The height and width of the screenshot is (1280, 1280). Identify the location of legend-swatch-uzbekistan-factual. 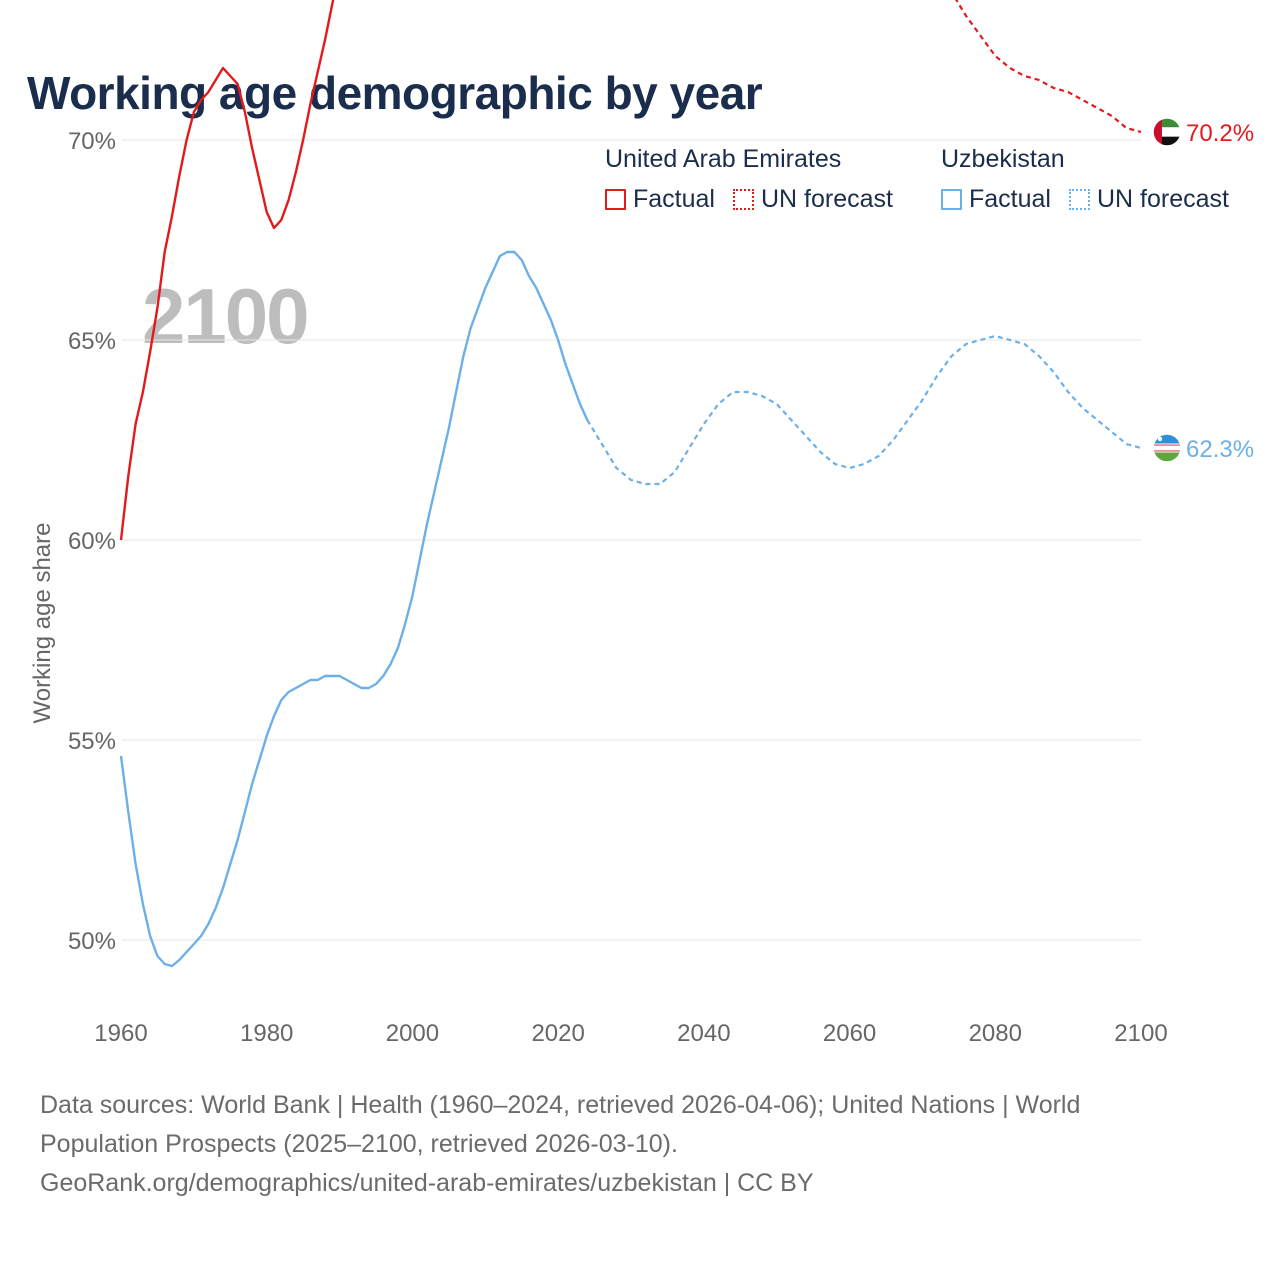
(951, 199).